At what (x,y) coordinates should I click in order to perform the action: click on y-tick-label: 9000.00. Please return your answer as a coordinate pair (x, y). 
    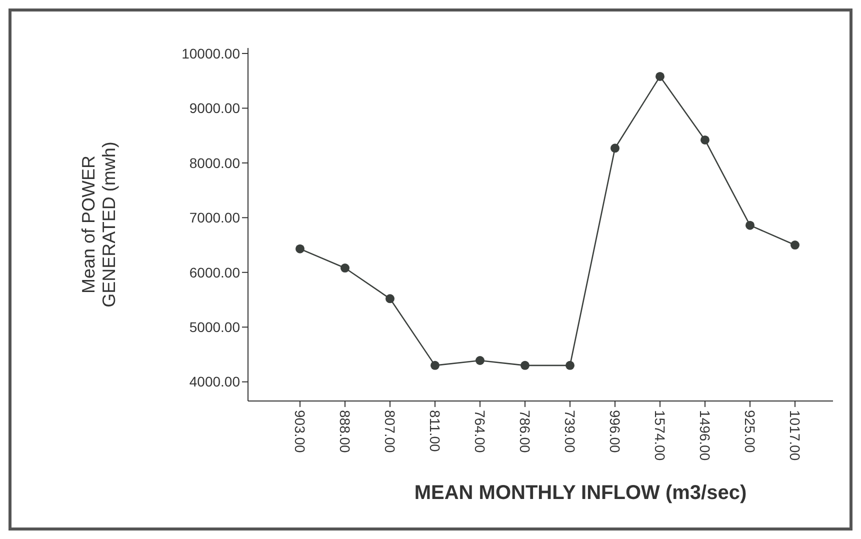
    Looking at the image, I should click on (214, 108).